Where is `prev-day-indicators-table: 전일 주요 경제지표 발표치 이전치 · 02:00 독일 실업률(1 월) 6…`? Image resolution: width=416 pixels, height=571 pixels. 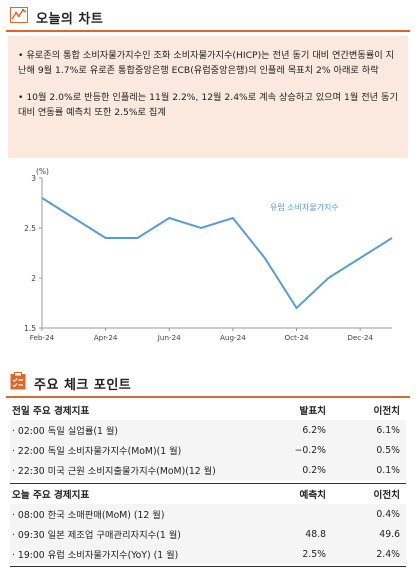
prev-day-indicators-table: 전일 주요 경제지표 발표치 이전치 · 02:00 독일 실업률(1 월) 6… is located at coordinates (208, 440).